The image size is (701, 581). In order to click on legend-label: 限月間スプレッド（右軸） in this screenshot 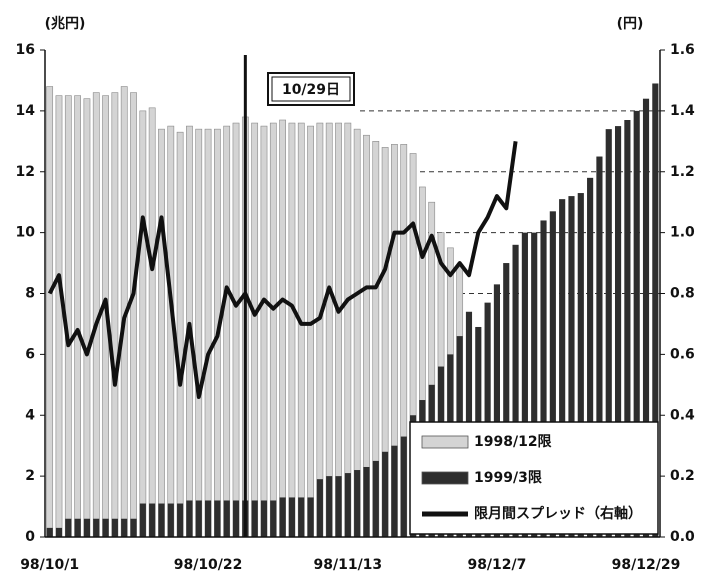, I will do `click(558, 513)`.